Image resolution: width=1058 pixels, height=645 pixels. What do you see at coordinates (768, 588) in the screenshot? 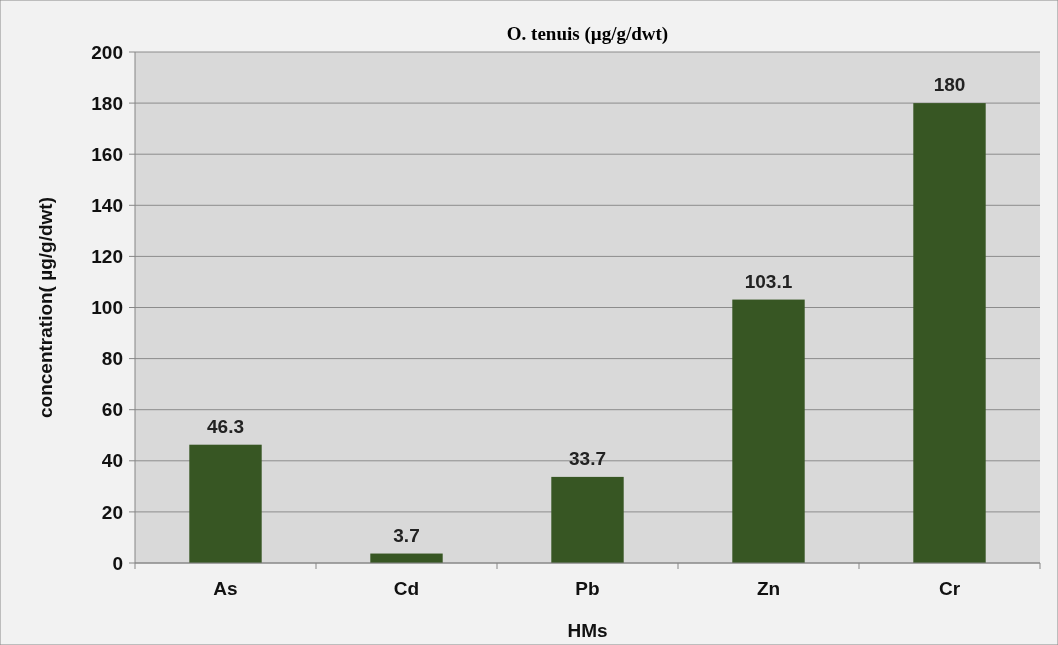
I see `x-tick-label: Zn` at bounding box center [768, 588].